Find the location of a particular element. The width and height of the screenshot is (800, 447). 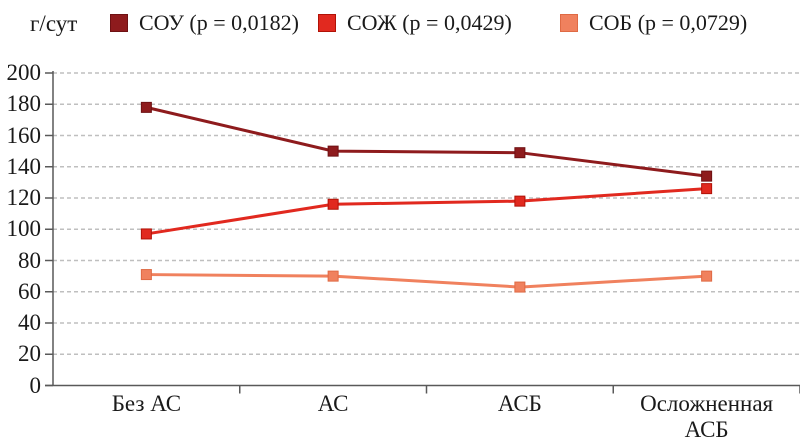

y-axis-tick-label: 60 is located at coordinates (29, 291).